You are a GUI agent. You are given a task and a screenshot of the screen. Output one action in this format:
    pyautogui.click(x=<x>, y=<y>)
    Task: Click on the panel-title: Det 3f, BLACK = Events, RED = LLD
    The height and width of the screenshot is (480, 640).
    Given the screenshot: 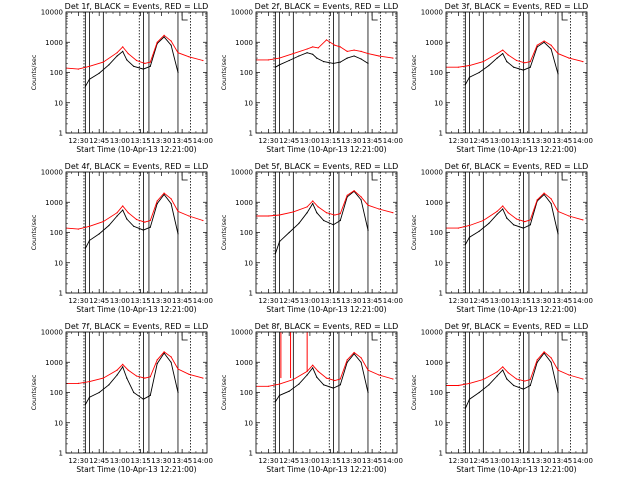 What is the action you would take?
    pyautogui.click(x=517, y=6)
    